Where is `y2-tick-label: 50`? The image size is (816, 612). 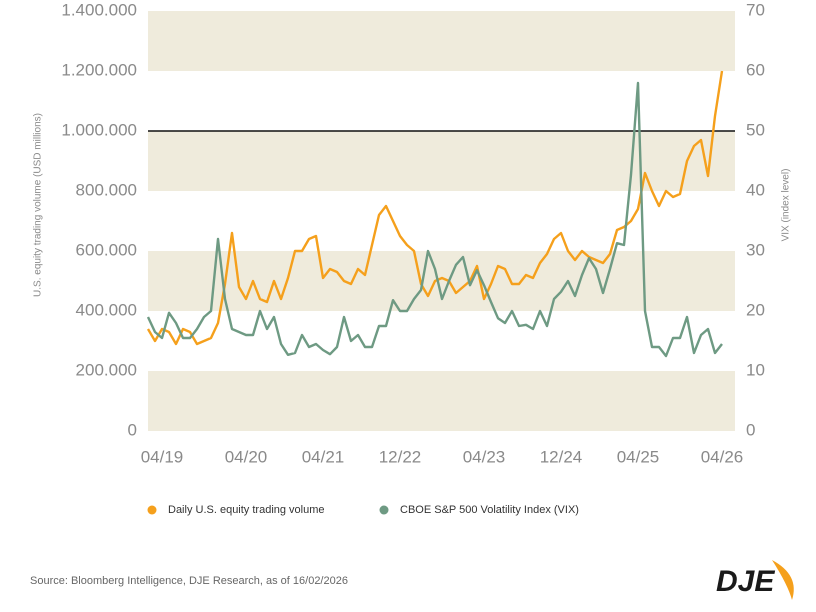
y2-tick-label: 50 is located at coordinates (755, 129).